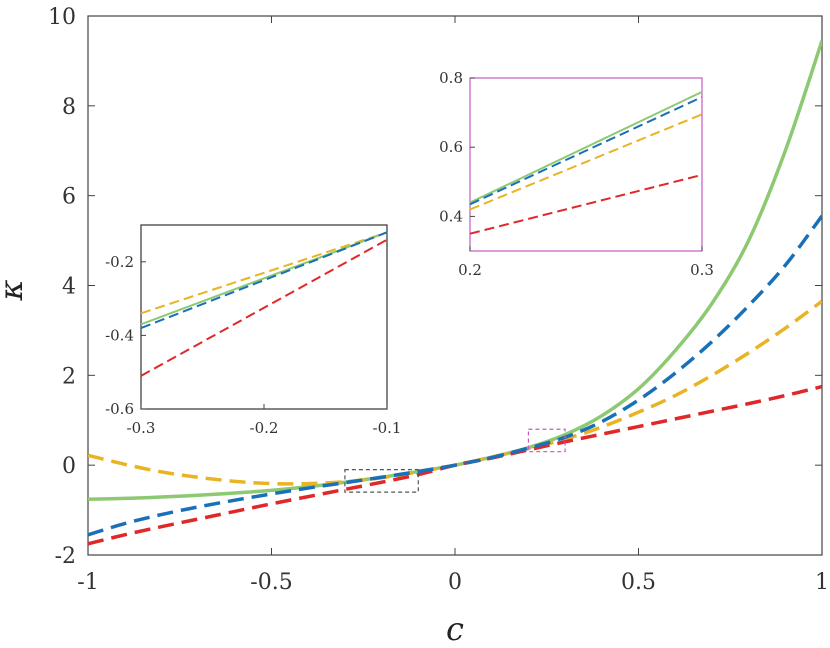 The height and width of the screenshot is (648, 830). I want to click on y-tick-label: 0, so click(69, 466).